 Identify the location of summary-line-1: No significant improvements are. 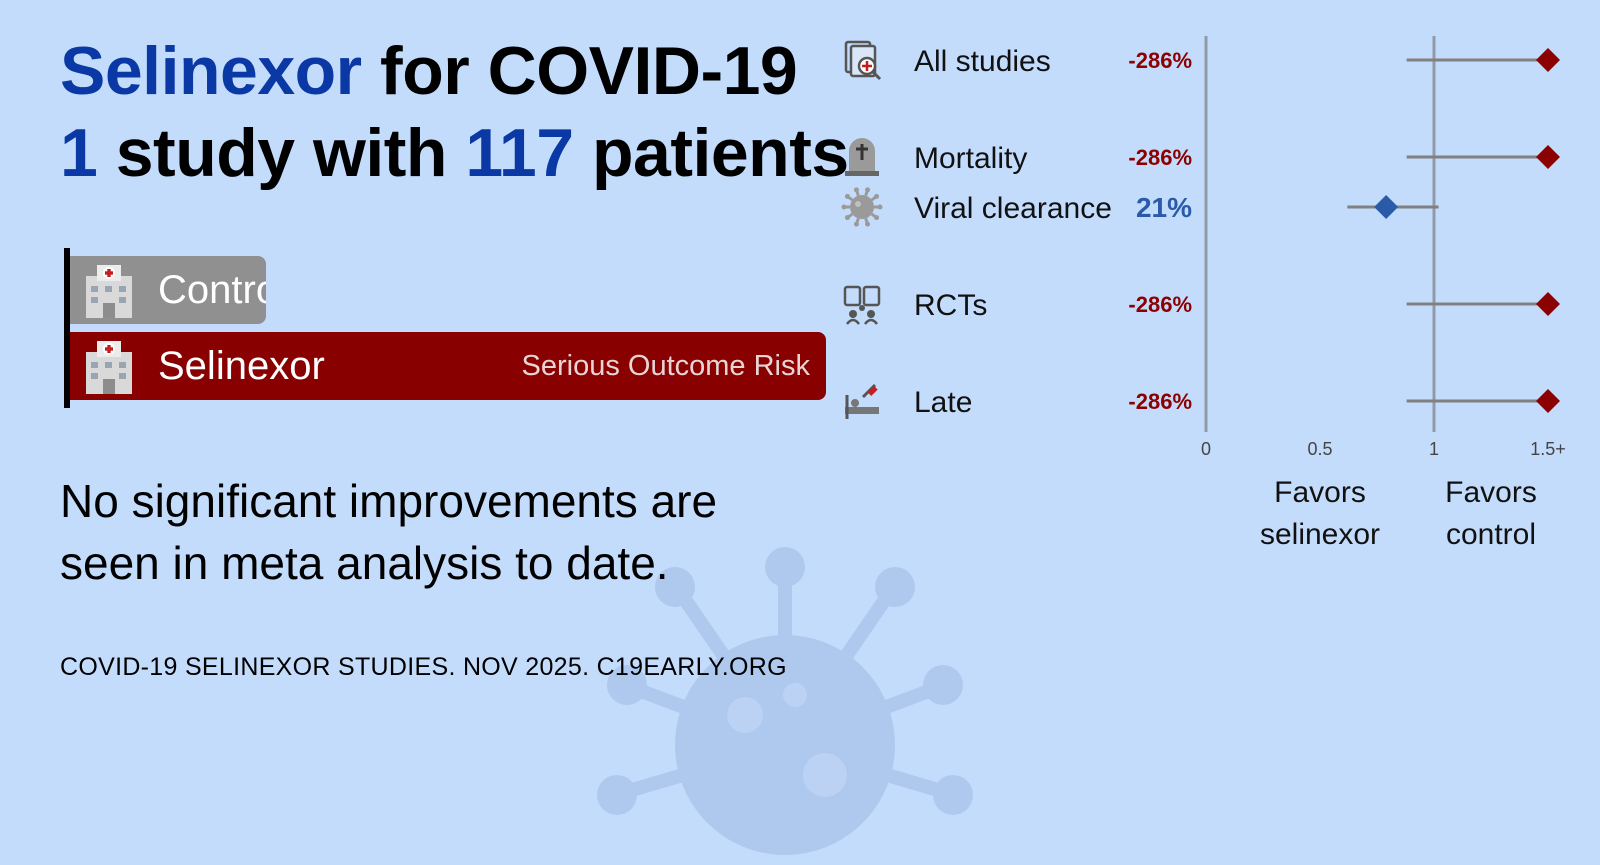
(389, 501).